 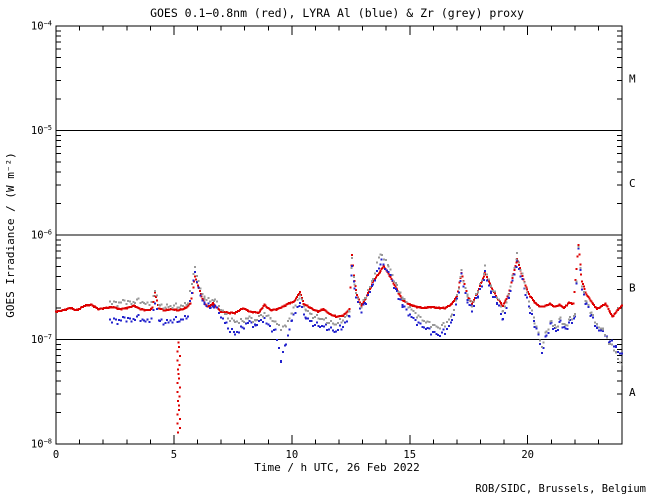 I want to click on x-tick-label: 5, so click(x=174, y=455).